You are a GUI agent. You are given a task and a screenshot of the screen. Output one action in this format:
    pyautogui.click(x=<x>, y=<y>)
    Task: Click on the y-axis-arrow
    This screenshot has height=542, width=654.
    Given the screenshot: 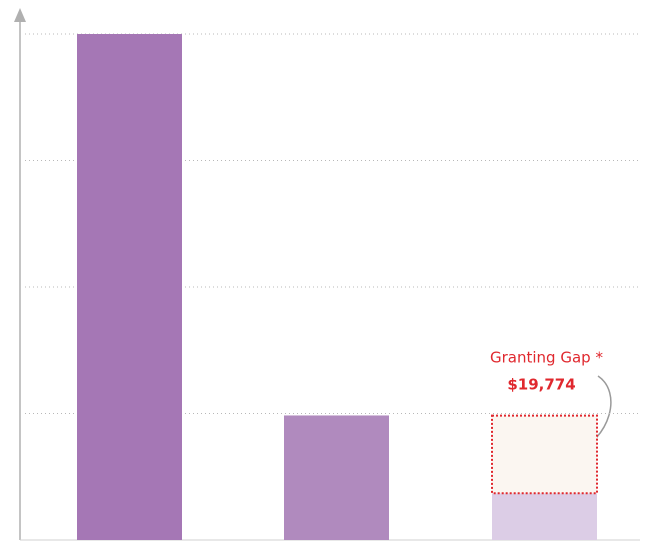 What is the action you would take?
    pyautogui.click(x=20, y=15)
    